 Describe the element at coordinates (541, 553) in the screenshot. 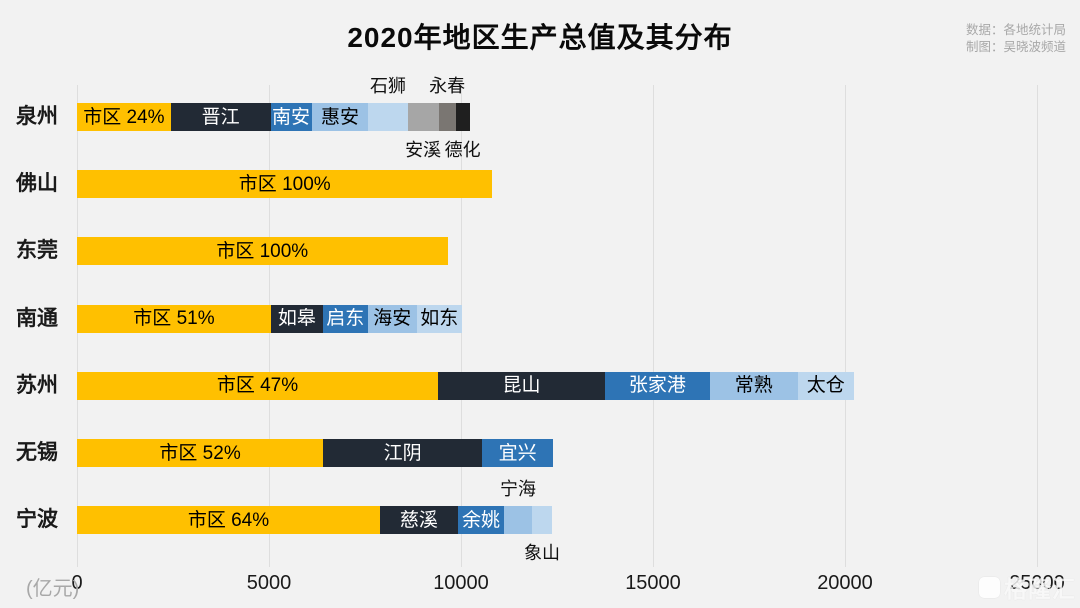

I see `segment-label-象山: 象山` at that location.